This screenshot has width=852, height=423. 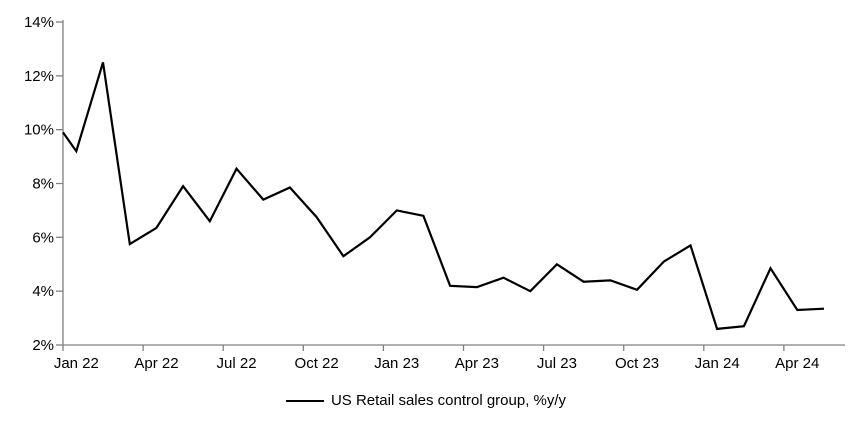 I want to click on x-tick-label: Apr 24, so click(x=797, y=363).